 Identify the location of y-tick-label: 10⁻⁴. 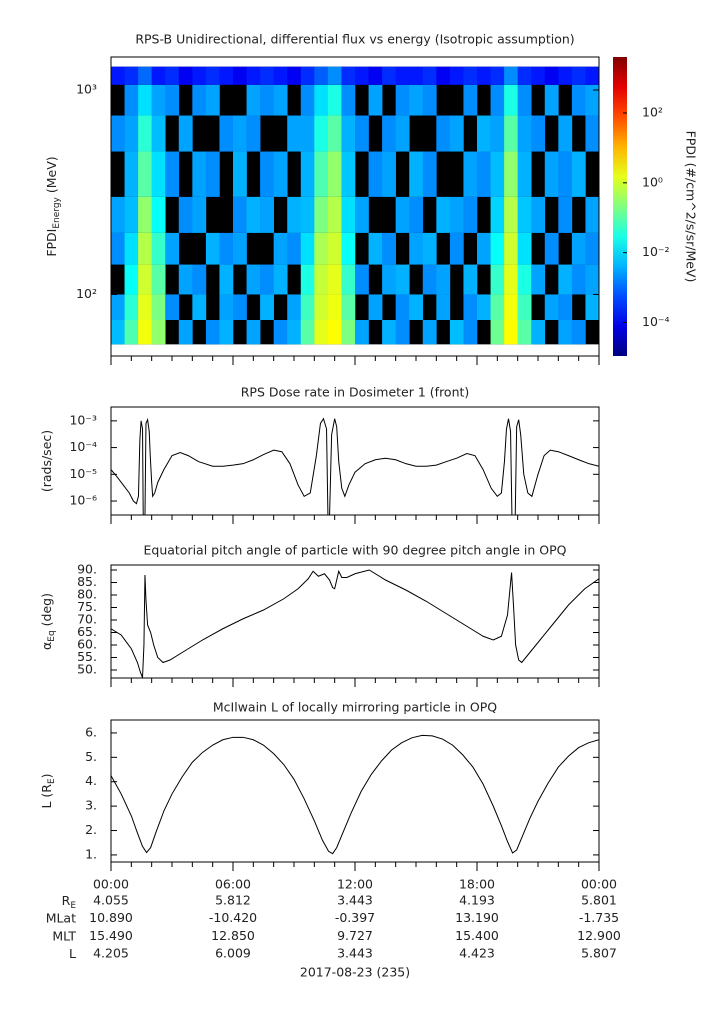
(83, 446).